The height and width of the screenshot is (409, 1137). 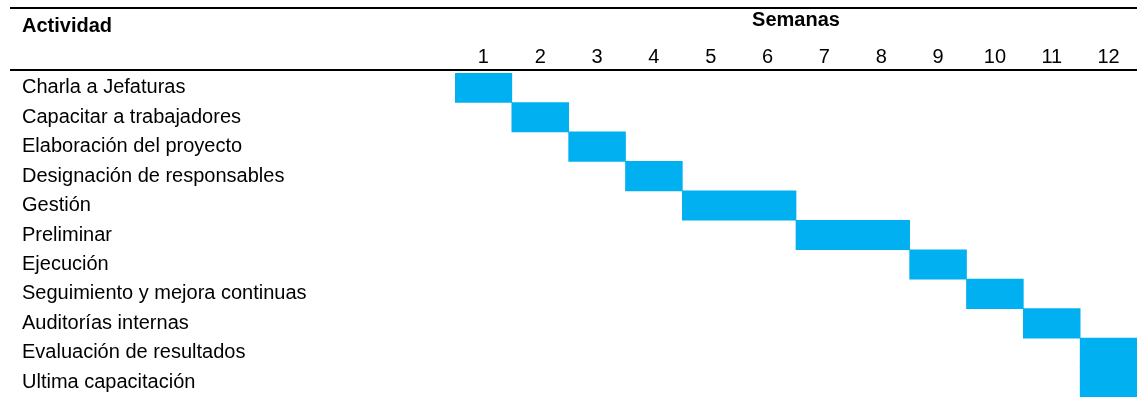 I want to click on x-tick-label: 7, so click(x=824, y=55).